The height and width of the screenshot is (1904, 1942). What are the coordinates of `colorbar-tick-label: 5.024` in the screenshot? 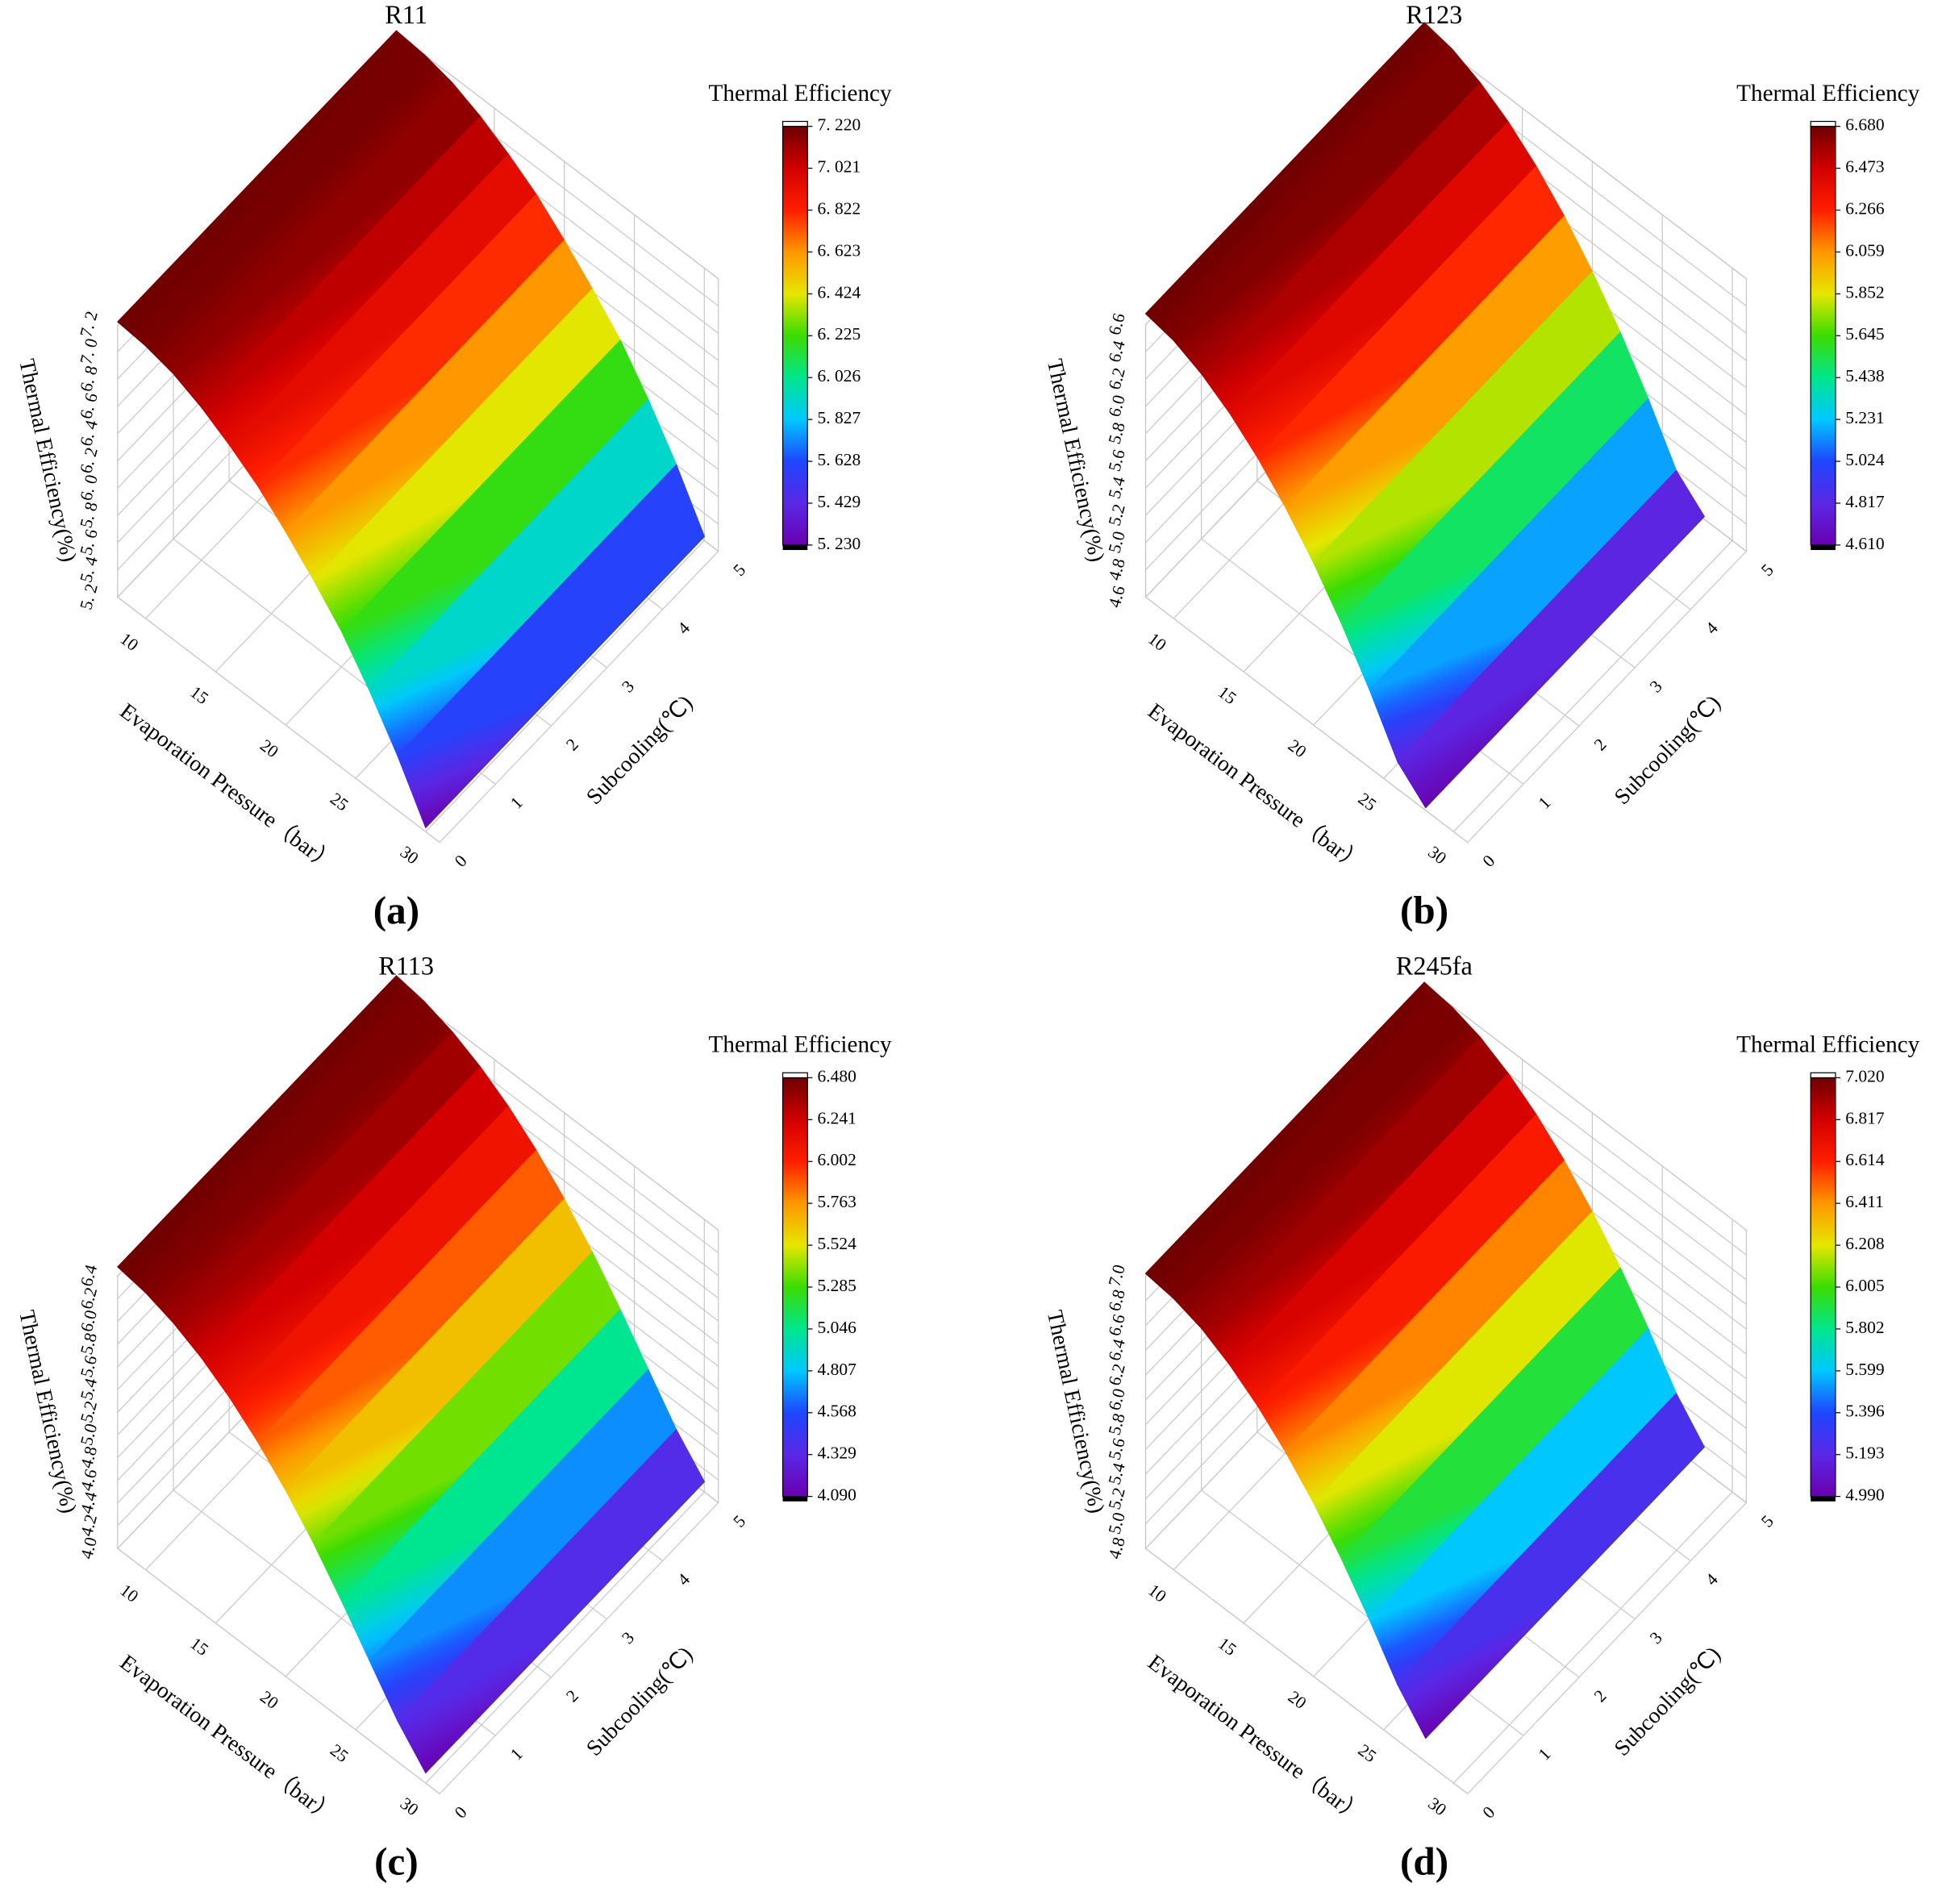 It's located at (1865, 459).